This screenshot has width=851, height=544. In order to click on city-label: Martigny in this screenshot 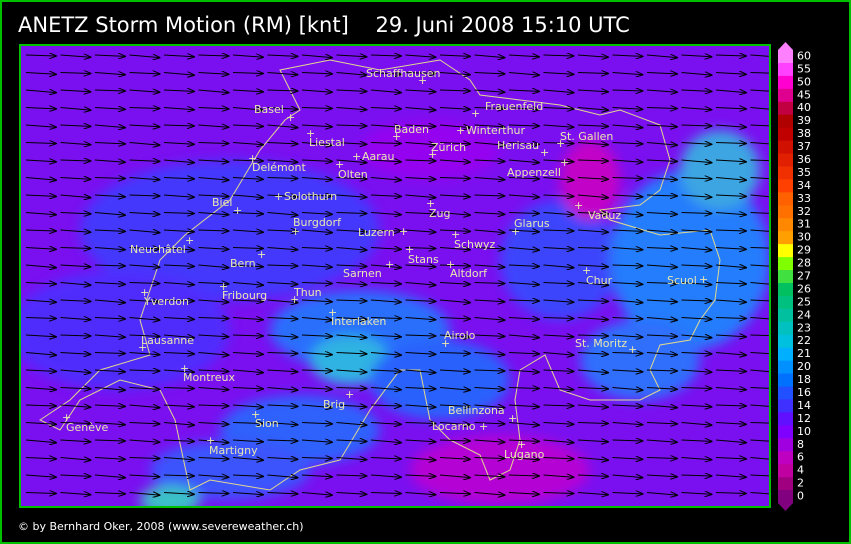, I will do `click(233, 450)`.